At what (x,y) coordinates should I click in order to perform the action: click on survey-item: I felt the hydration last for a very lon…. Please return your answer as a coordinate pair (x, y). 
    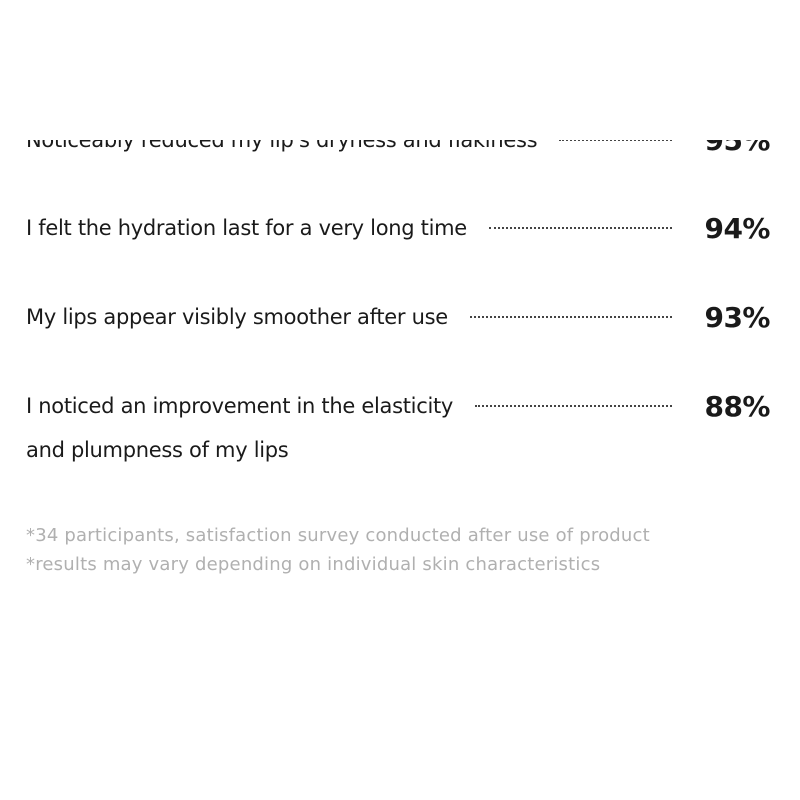
    Looking at the image, I should click on (398, 228).